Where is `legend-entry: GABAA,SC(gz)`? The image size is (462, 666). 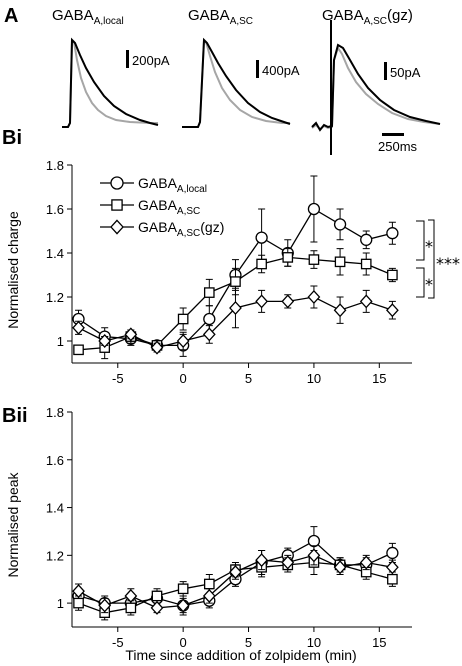 legend-entry: GABAA,SC(gz) is located at coordinates (162, 229).